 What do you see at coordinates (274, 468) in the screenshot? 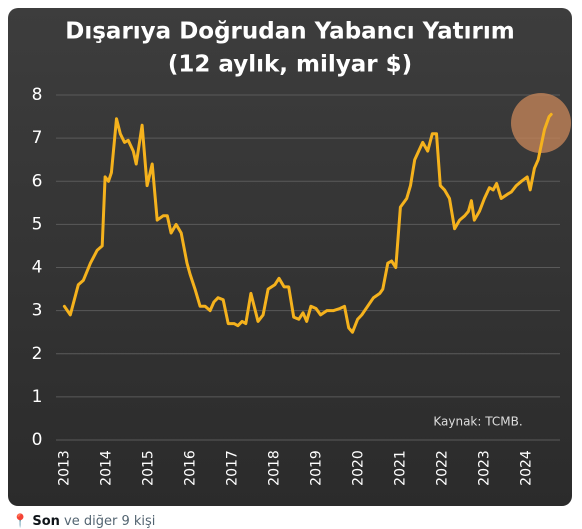
I see `x-tick-label: 2018` at bounding box center [274, 468].